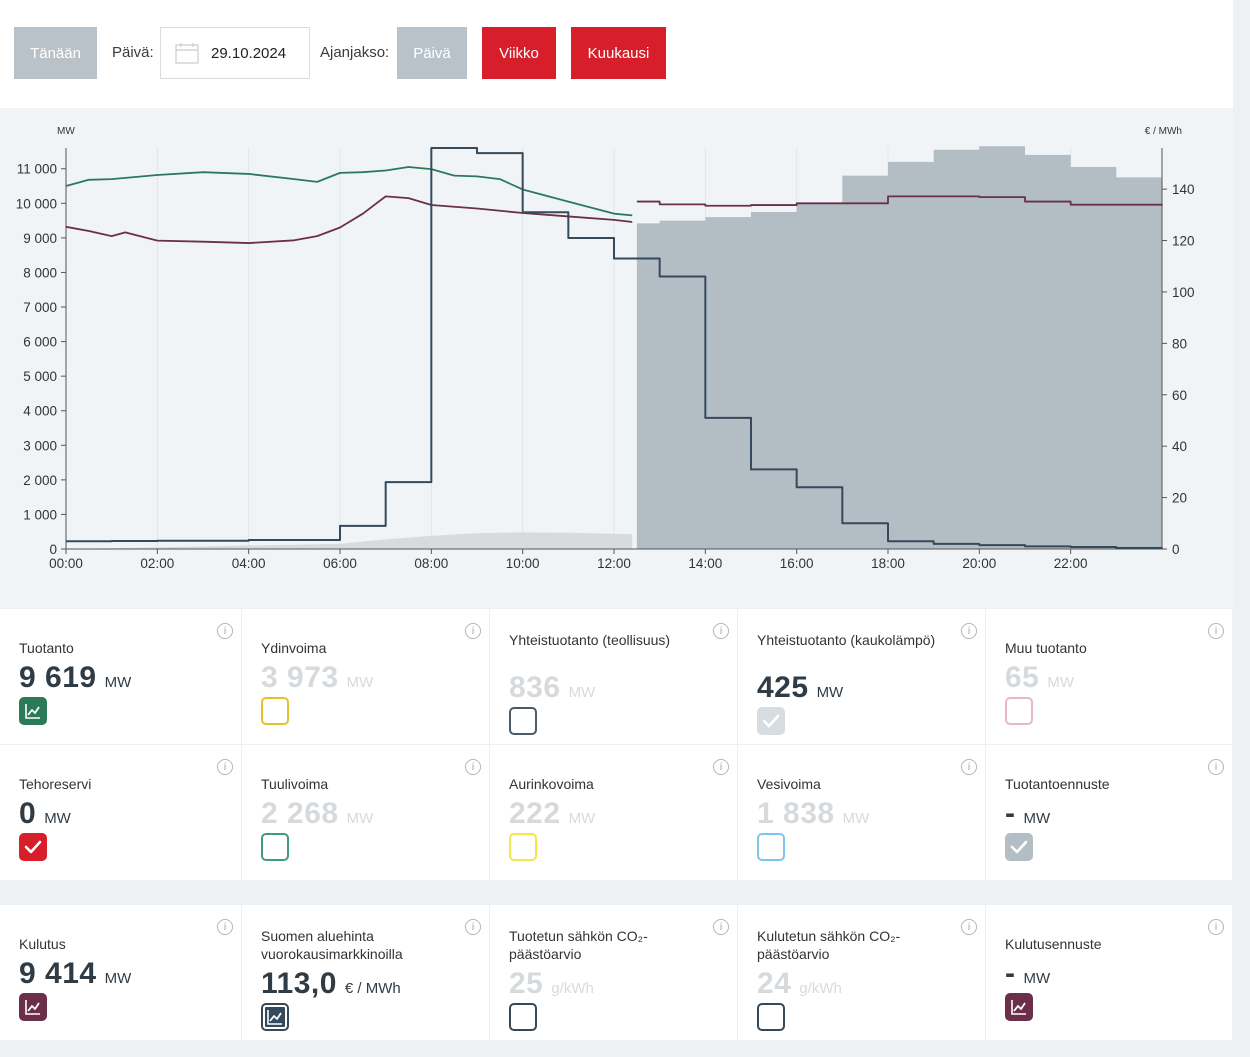  Describe the element at coordinates (58, 973) in the screenshot. I see `card-value: 9 414` at that location.